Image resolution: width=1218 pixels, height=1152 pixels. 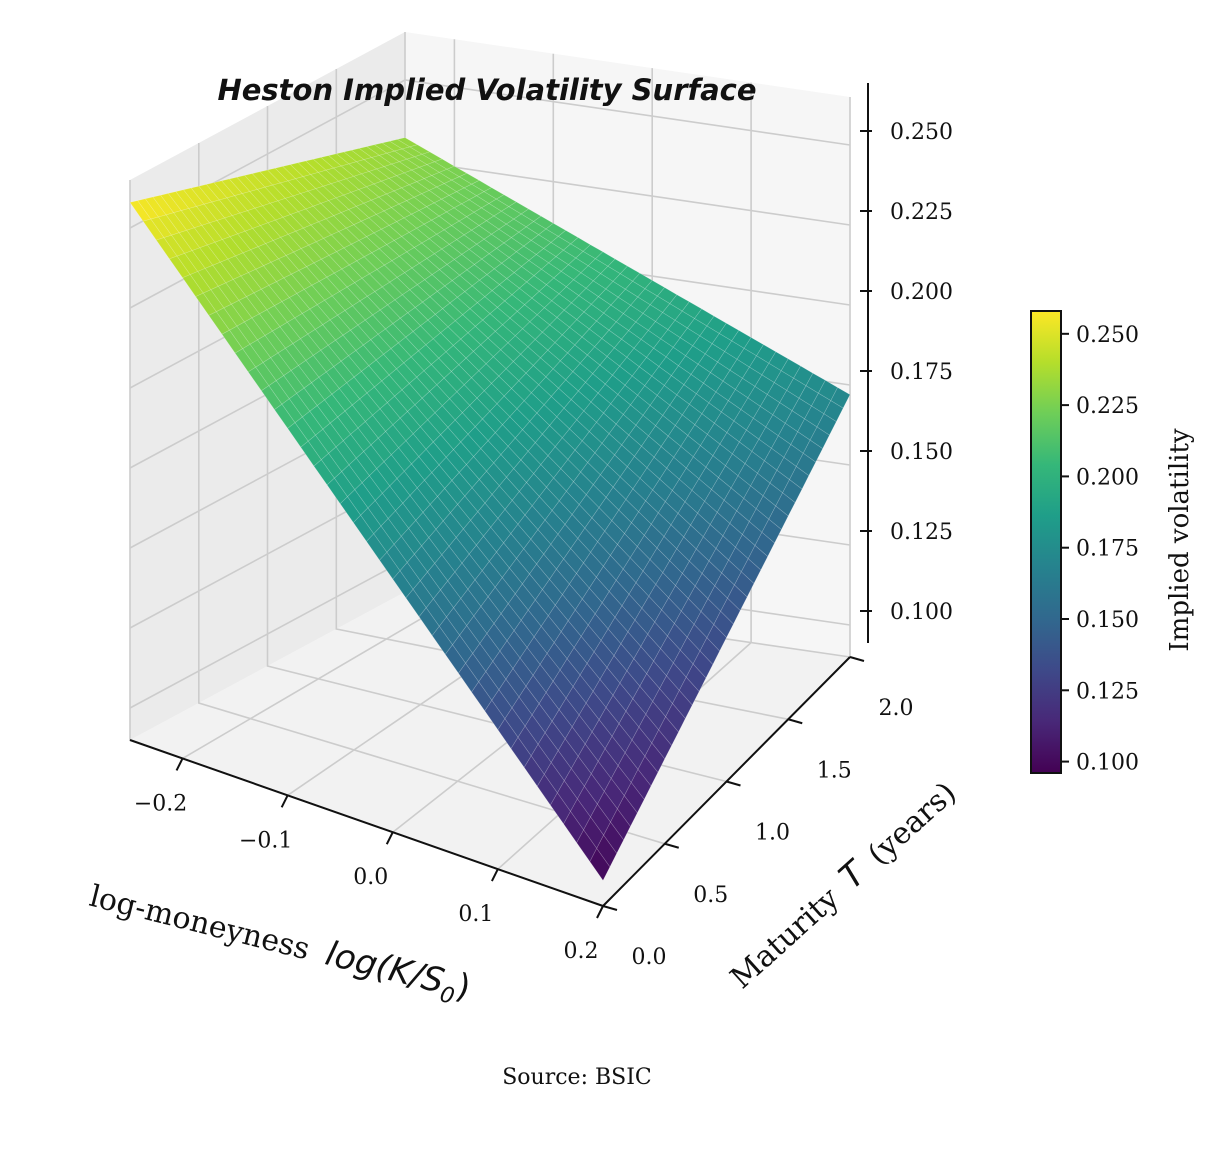 I want to click on x-axis-label-math: log(K/S, so click(x=385, y=968).